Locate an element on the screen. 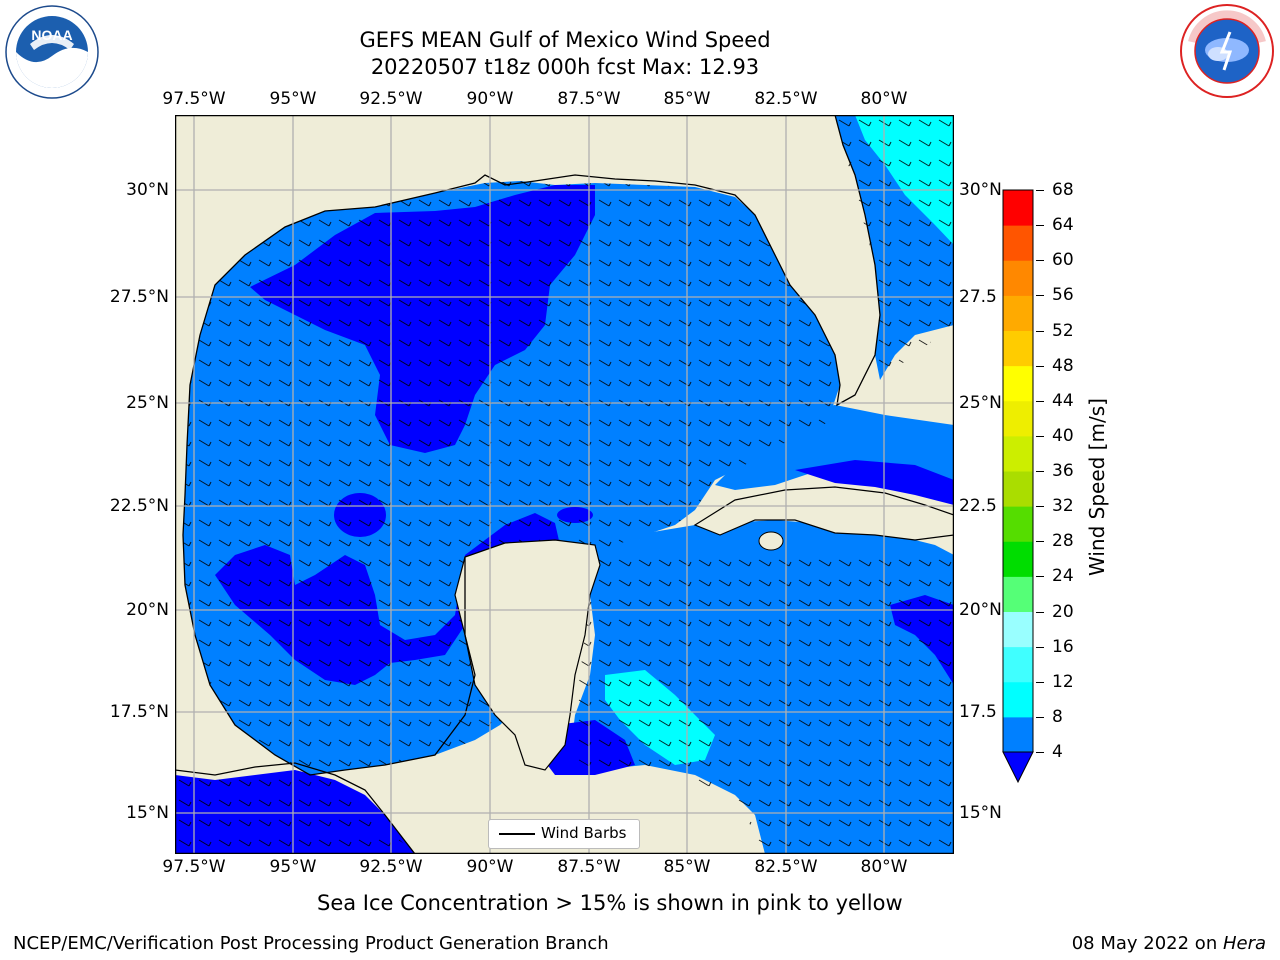 This screenshot has height=960, width=1280. colorbar-tick-label: 68 is located at coordinates (1063, 190).